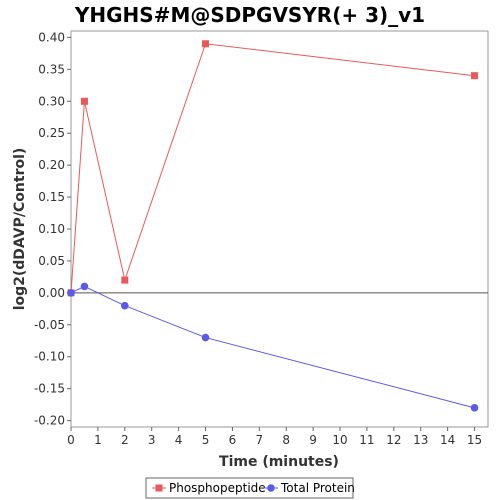  Describe the element at coordinates (51, 293) in the screenshot. I see `y-tick-label: 0.00` at that location.